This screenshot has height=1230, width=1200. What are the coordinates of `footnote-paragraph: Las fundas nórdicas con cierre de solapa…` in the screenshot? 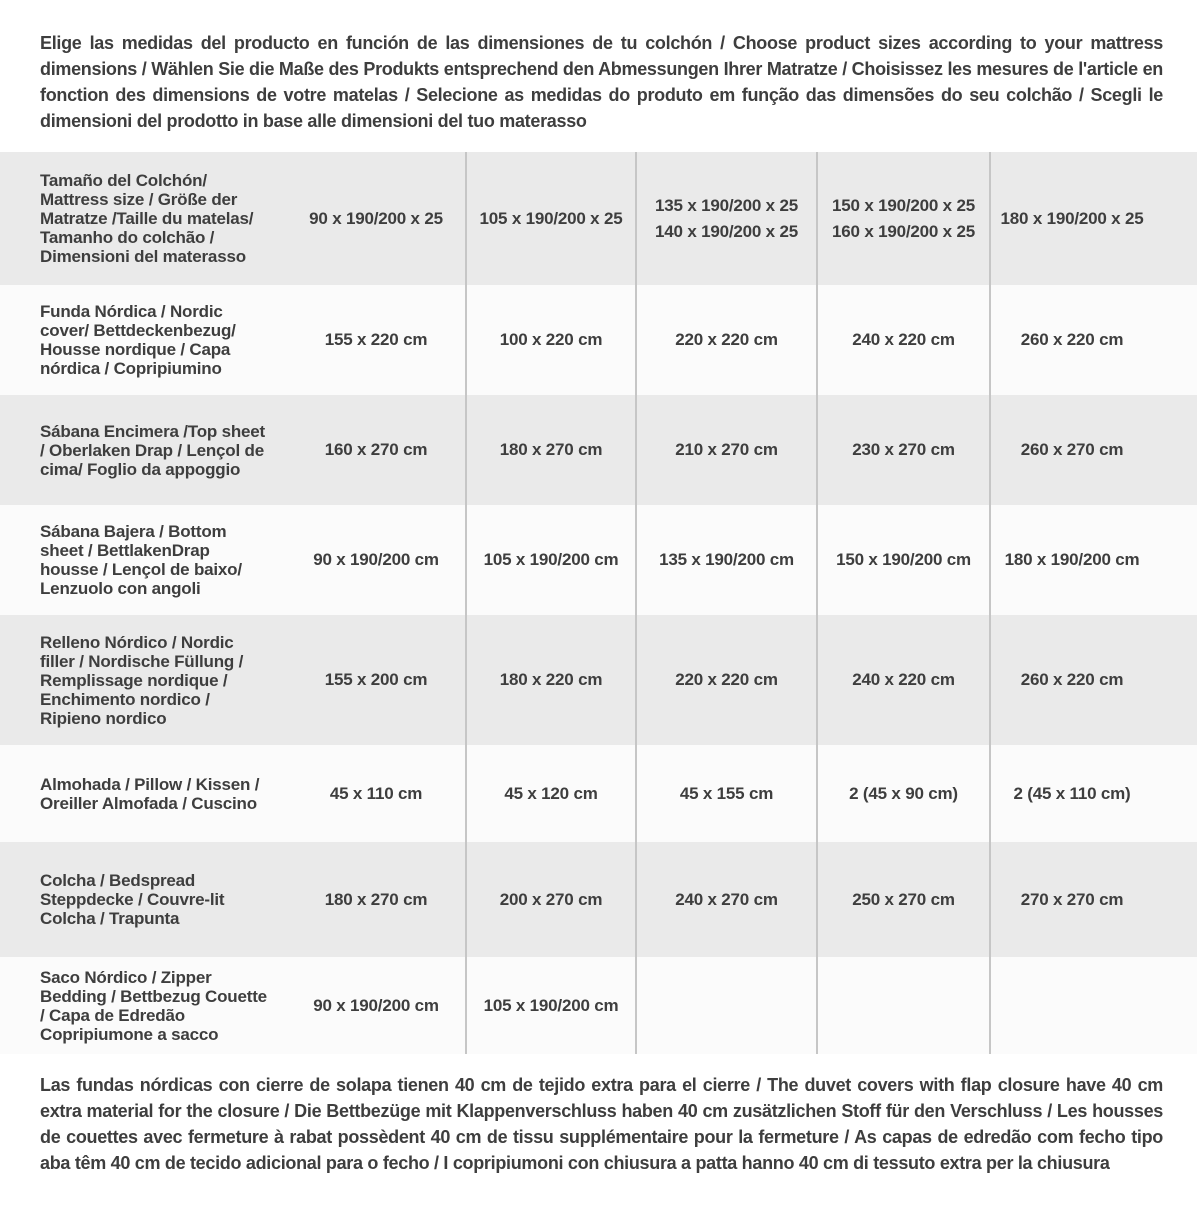 It's located at (601, 1124).